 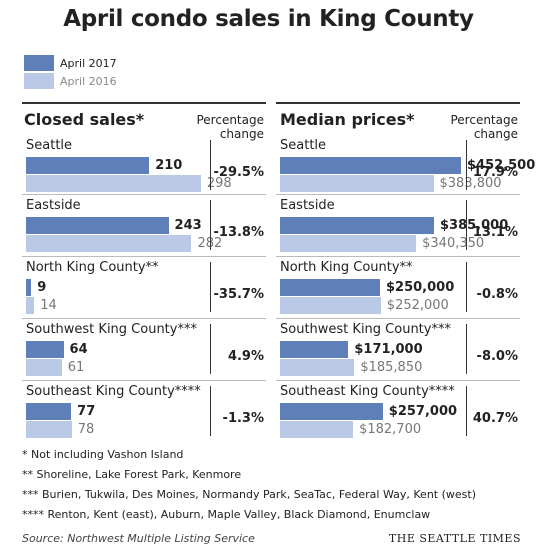 I want to click on brand-logo: THE SEATTLE TIMES, so click(x=454, y=538).